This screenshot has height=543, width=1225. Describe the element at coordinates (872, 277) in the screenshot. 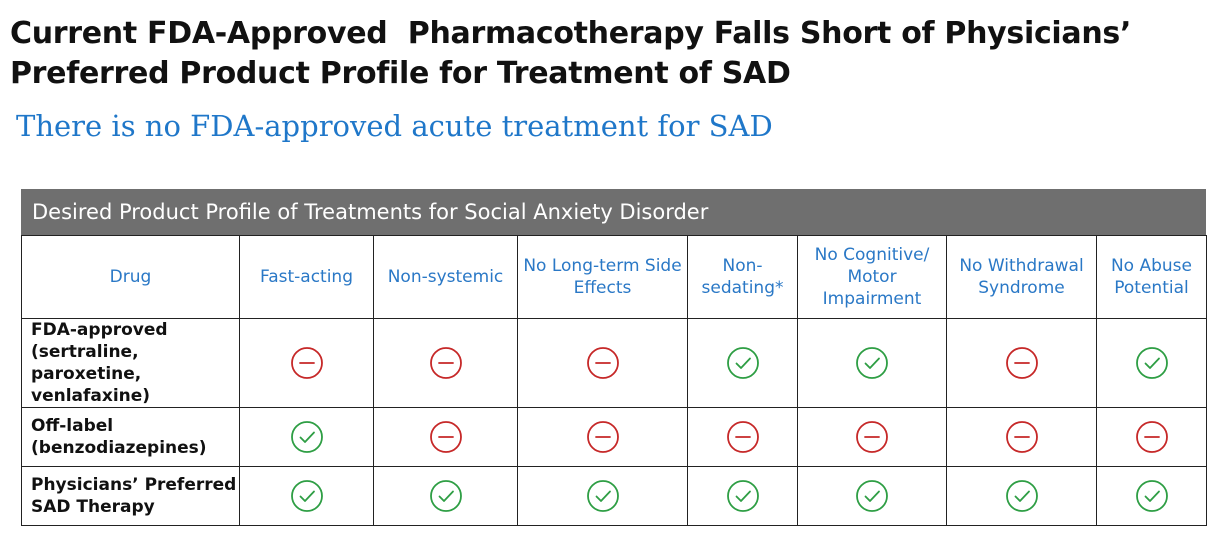

I see `column-header-no-cognitive-motor-impairment: No Cognitive/ Motor Impairment` at that location.